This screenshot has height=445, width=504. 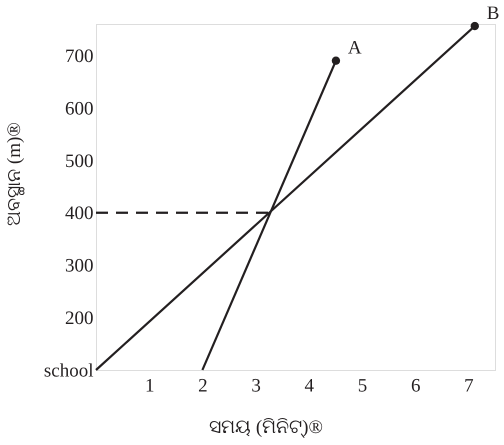 What do you see at coordinates (469, 386) in the screenshot?
I see `x-tick-label: 7` at bounding box center [469, 386].